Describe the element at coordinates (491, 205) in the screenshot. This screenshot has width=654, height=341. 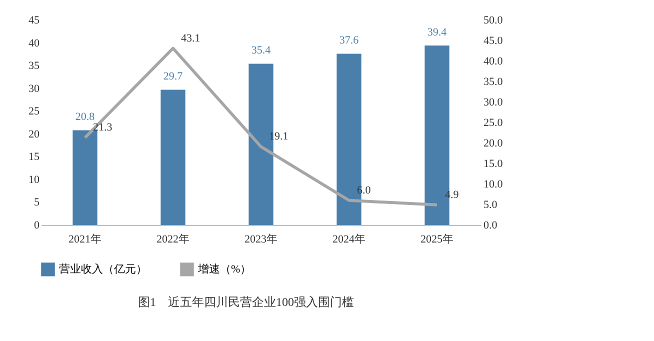
I see `y2-tick-label: 5.0` at that location.